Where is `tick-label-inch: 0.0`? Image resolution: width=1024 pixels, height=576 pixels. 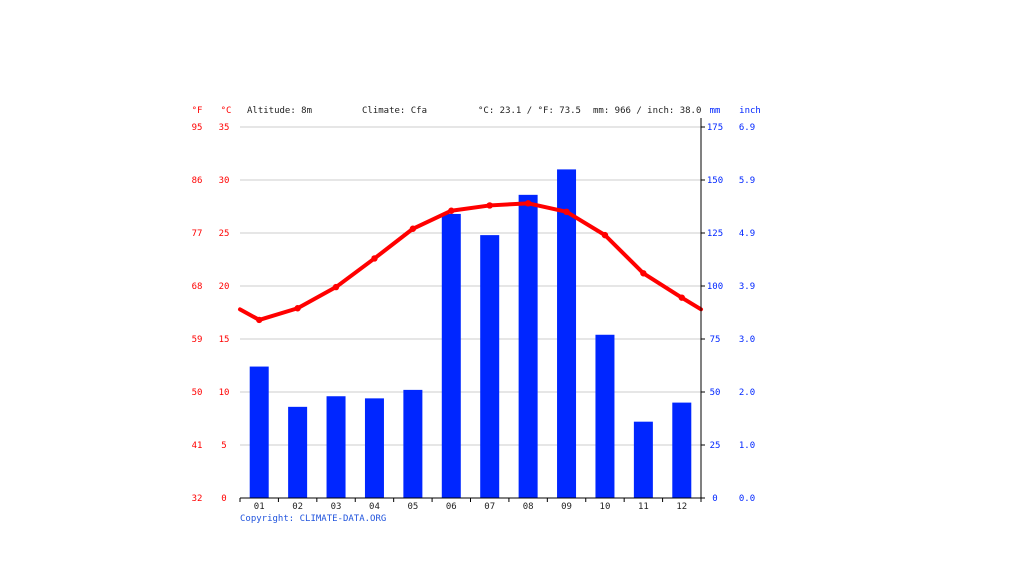
tick-label-inch: 0.0 is located at coordinates (747, 499).